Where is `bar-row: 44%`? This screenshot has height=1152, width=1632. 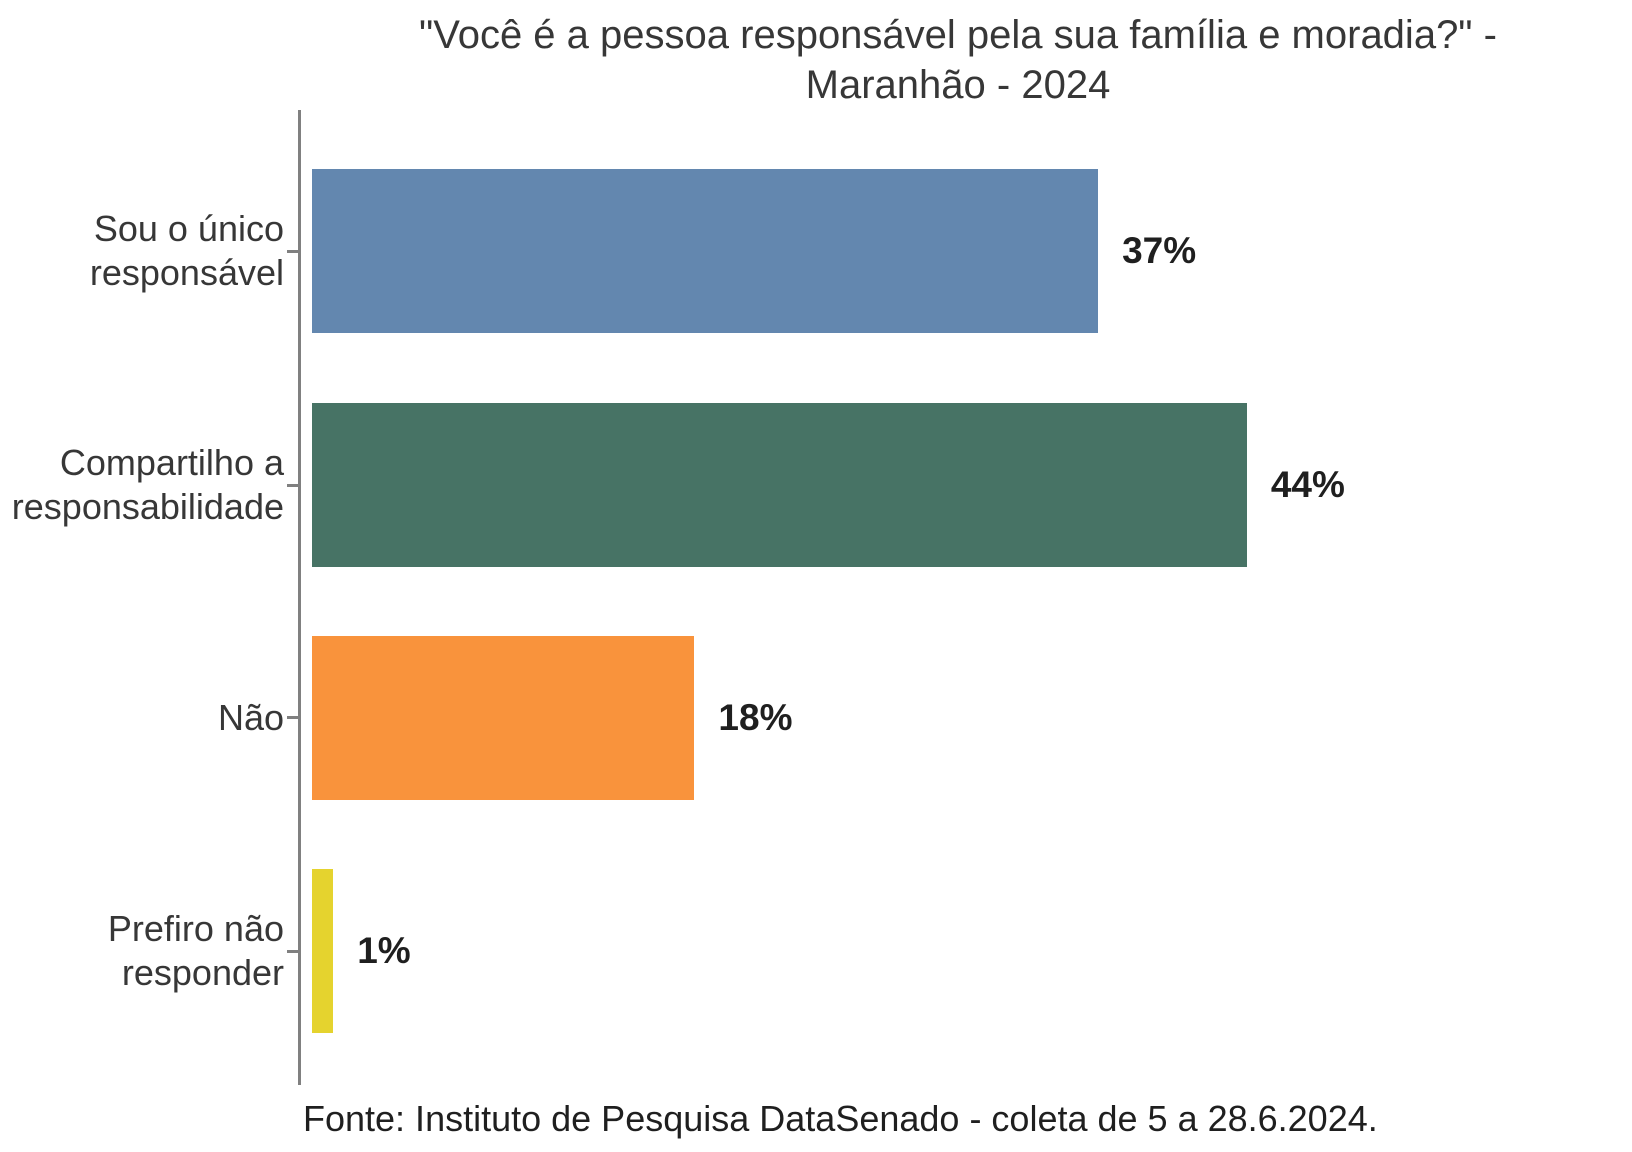
bar-row: 44% is located at coordinates (967, 485).